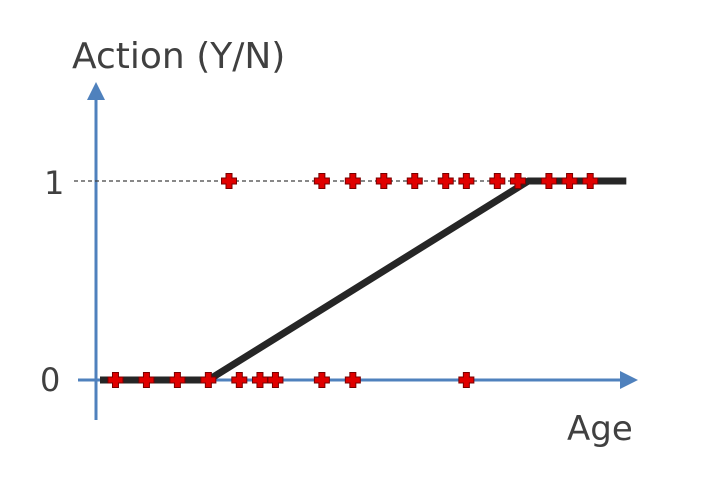 The image size is (709, 477). What do you see at coordinates (54, 183) in the screenshot?
I see `y-tick-label-1: 1` at bounding box center [54, 183].